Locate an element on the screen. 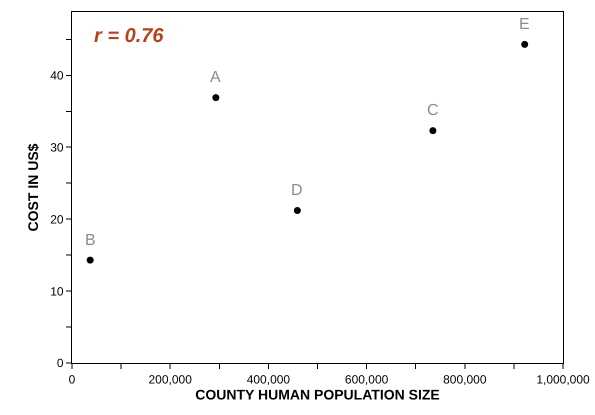 The height and width of the screenshot is (415, 595). y-tick-label: 0 is located at coordinates (60, 363).